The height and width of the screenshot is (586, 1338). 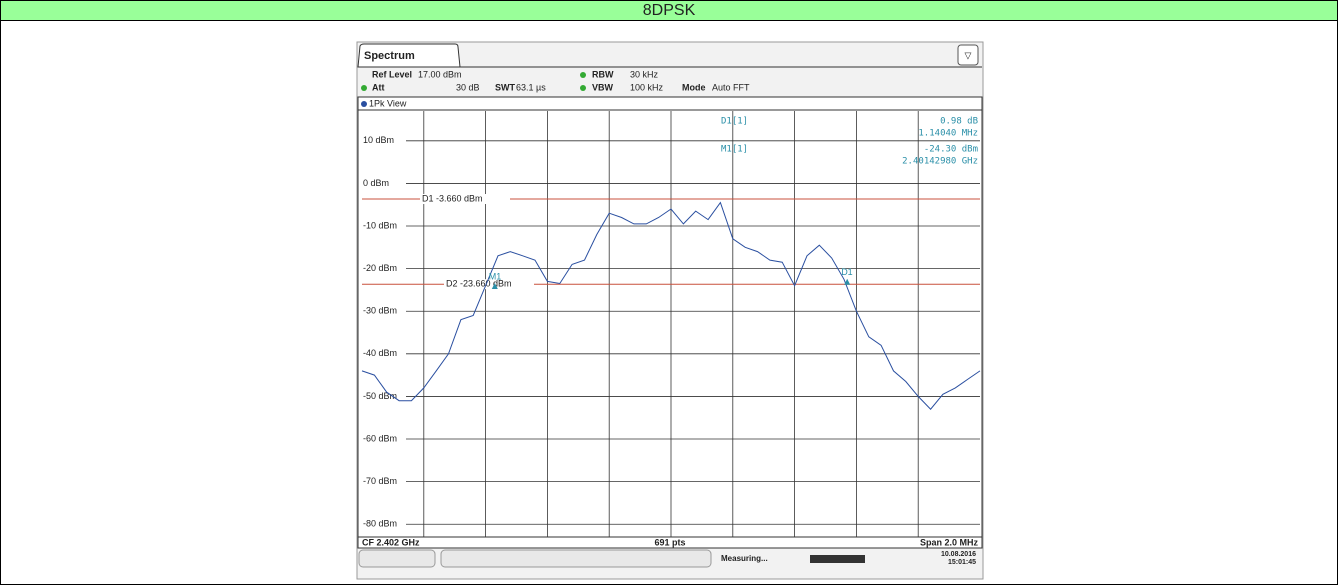 I want to click on d1-freq: 1.14040 MHz, so click(x=948, y=134).